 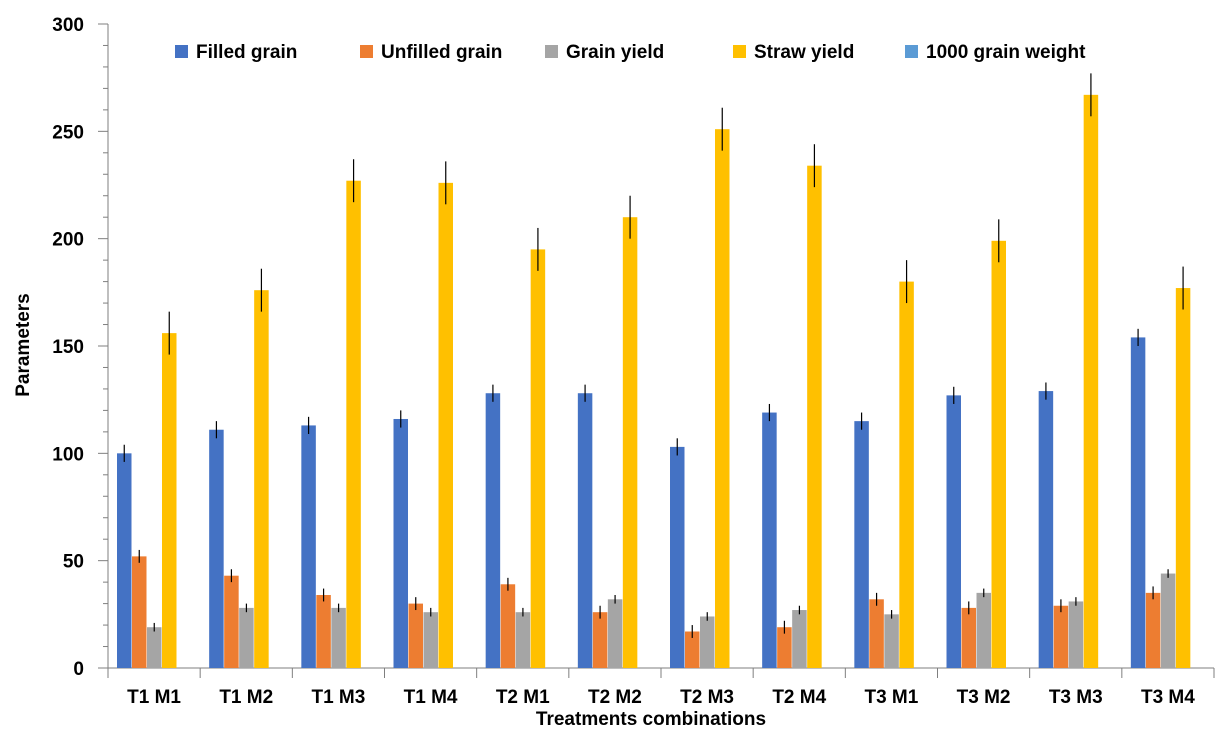 What do you see at coordinates (23, 345) in the screenshot?
I see `y-axis-title: Parameters` at bounding box center [23, 345].